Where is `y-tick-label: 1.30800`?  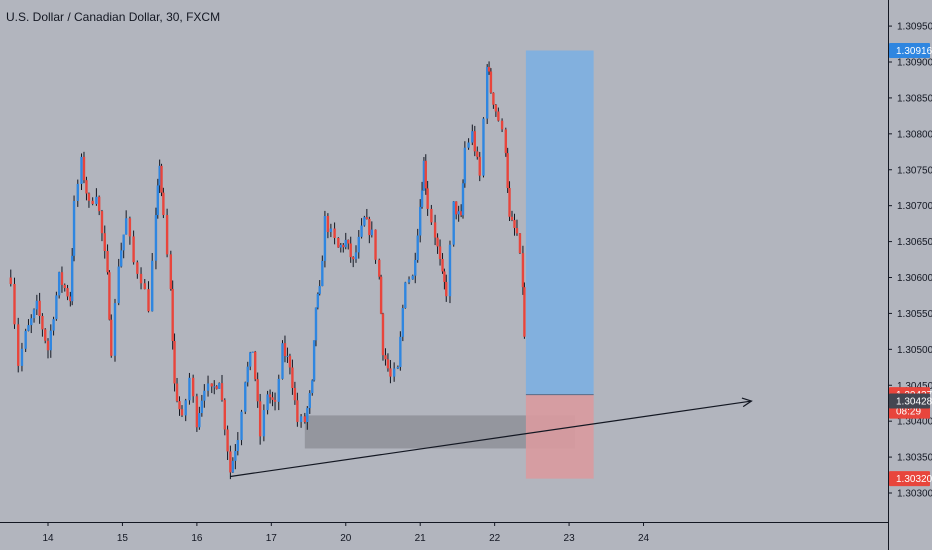 y-tick-label: 1.30800 is located at coordinates (914, 134).